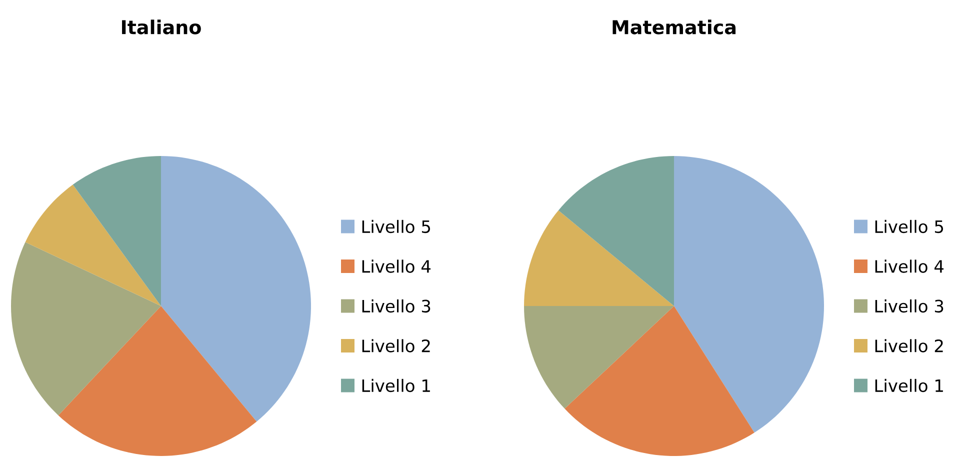 The width and height of the screenshot is (965, 459). Describe the element at coordinates (161, 27) in the screenshot. I see `chart-title: Italiano` at that location.